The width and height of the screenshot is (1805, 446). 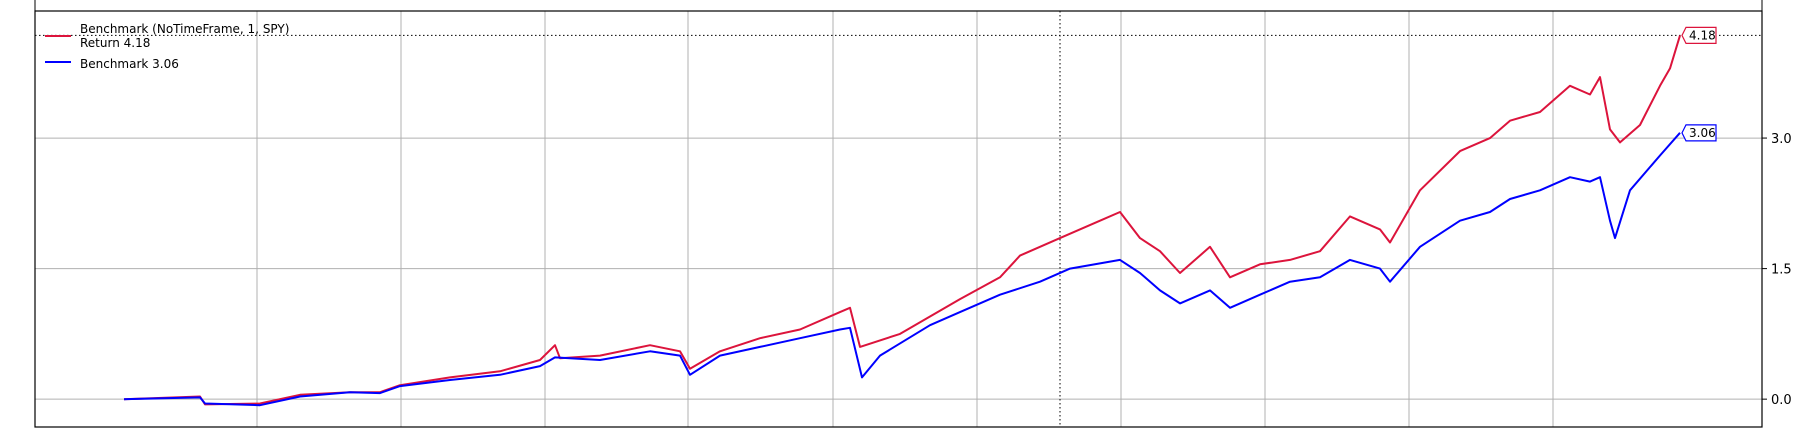 I want to click on y-tick-label: 1.5, so click(x=1781, y=270).